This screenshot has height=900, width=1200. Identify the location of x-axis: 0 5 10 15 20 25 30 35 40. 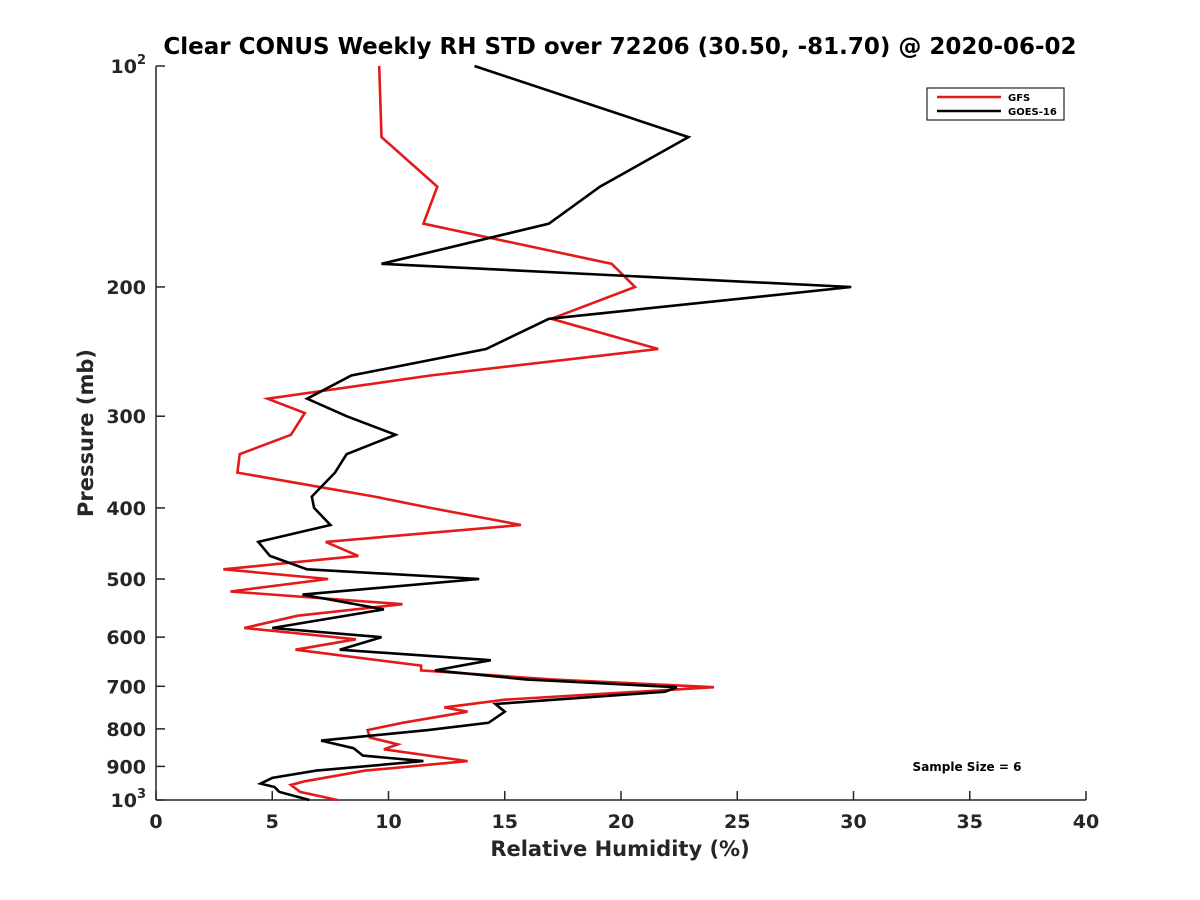
(624, 812).